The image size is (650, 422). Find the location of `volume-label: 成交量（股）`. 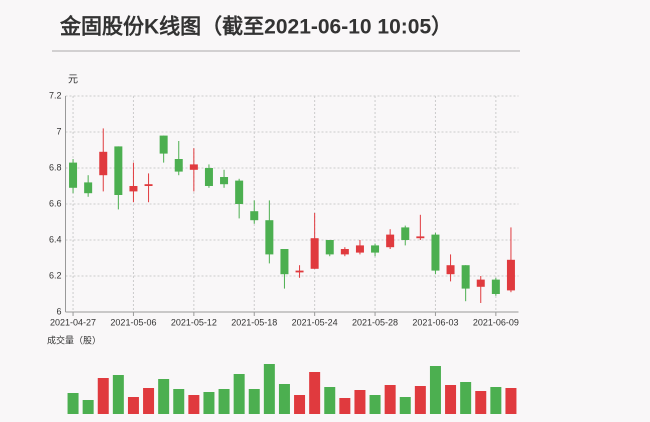

volume-label: 成交量（股） is located at coordinates (74, 339).